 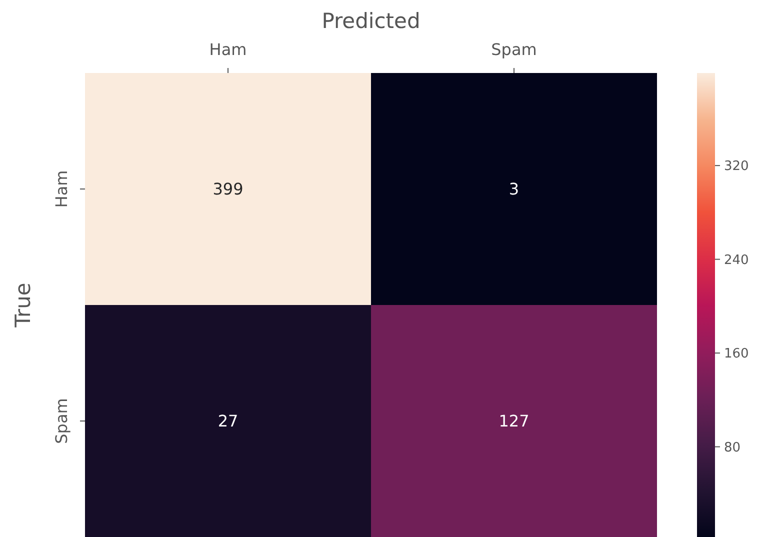 What do you see at coordinates (514, 189) in the screenshot?
I see `data-label: 3` at bounding box center [514, 189].